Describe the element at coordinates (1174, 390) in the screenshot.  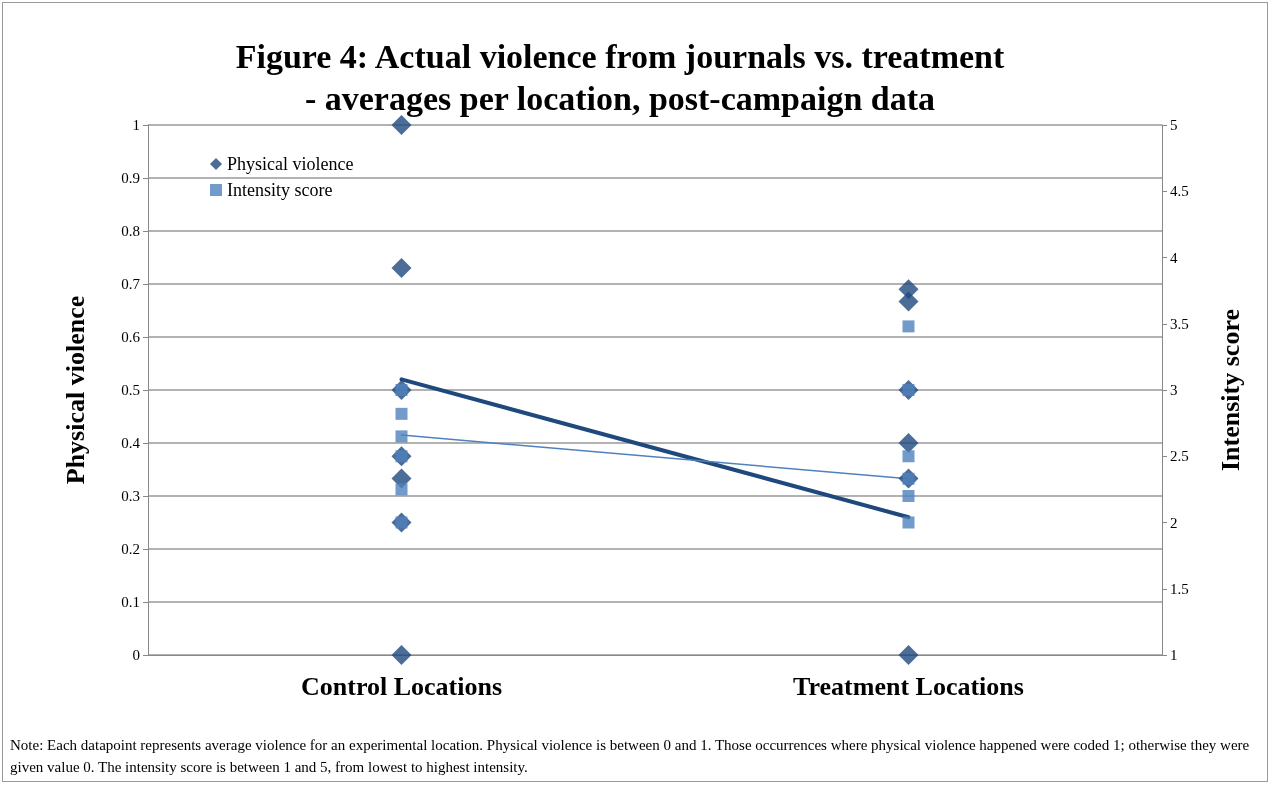
I see `y2-tick-label: 3` at that location.